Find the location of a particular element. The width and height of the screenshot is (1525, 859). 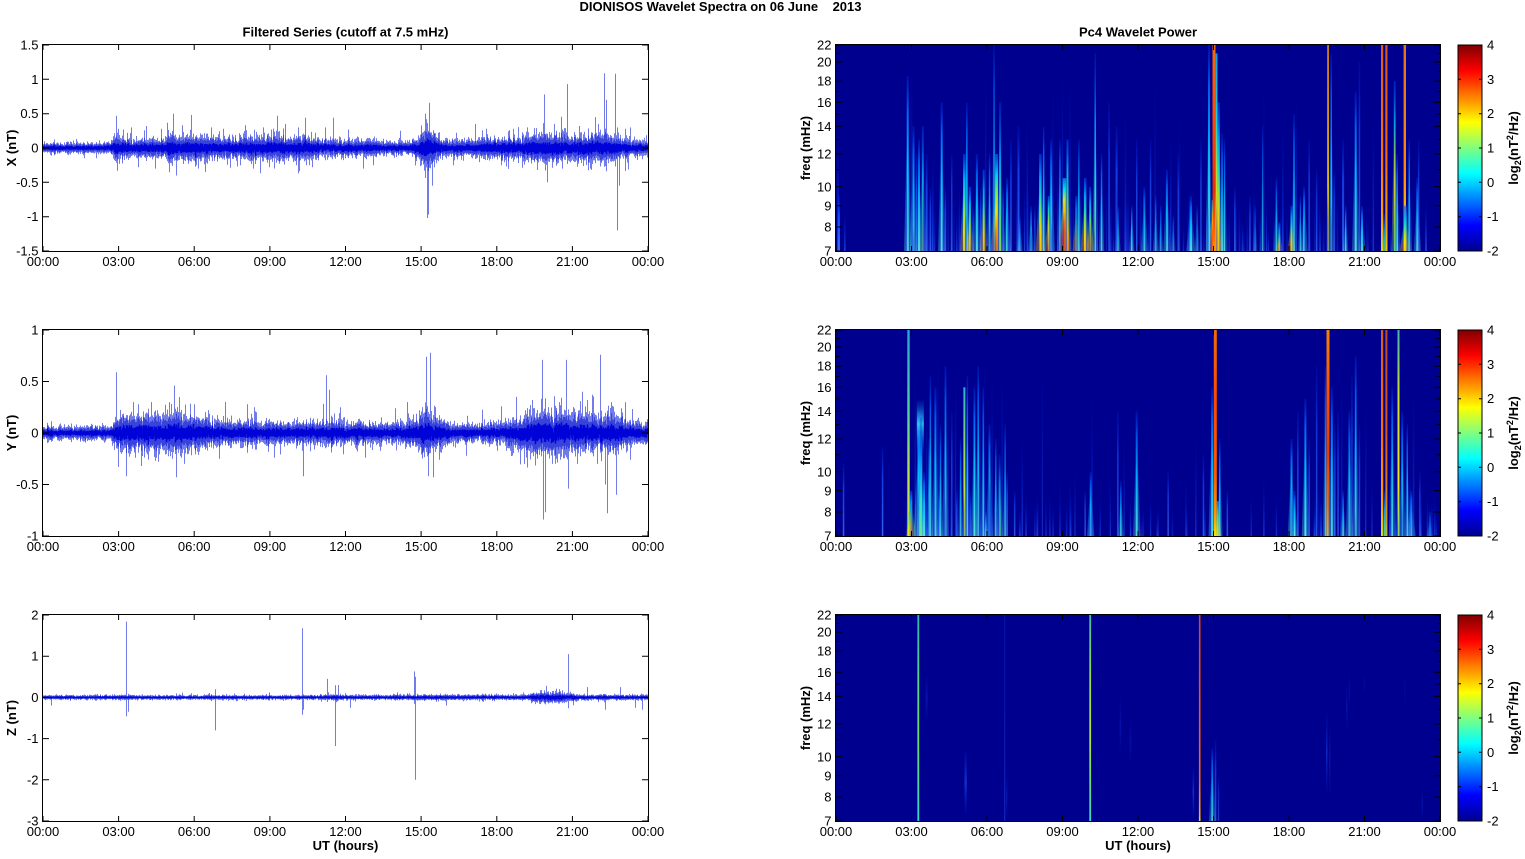

svg-text: -1.5 is located at coordinates (27, 251).